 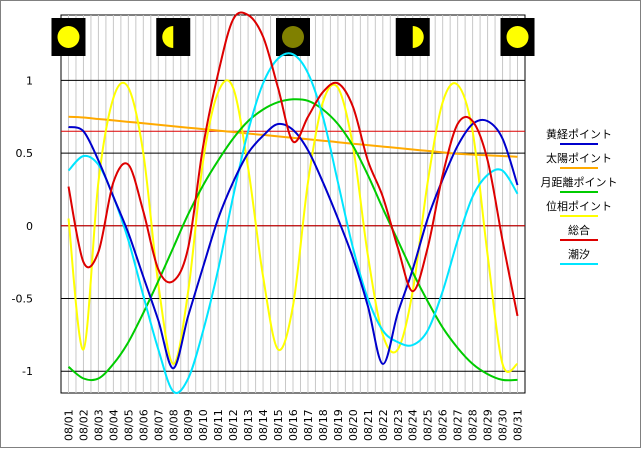 What do you see at coordinates (413, 425) in the screenshot?
I see `x-tick-label: 08/24` at bounding box center [413, 425].